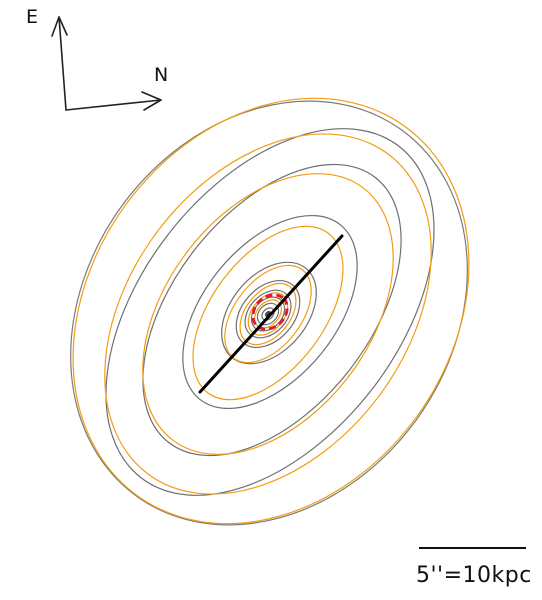  I want to click on compass, so click(106, 63).